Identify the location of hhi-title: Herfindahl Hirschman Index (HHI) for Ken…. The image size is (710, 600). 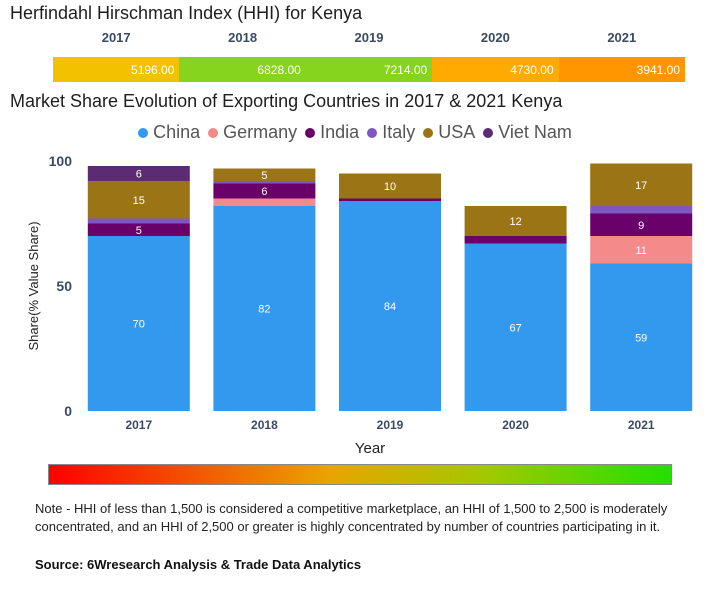
(186, 13).